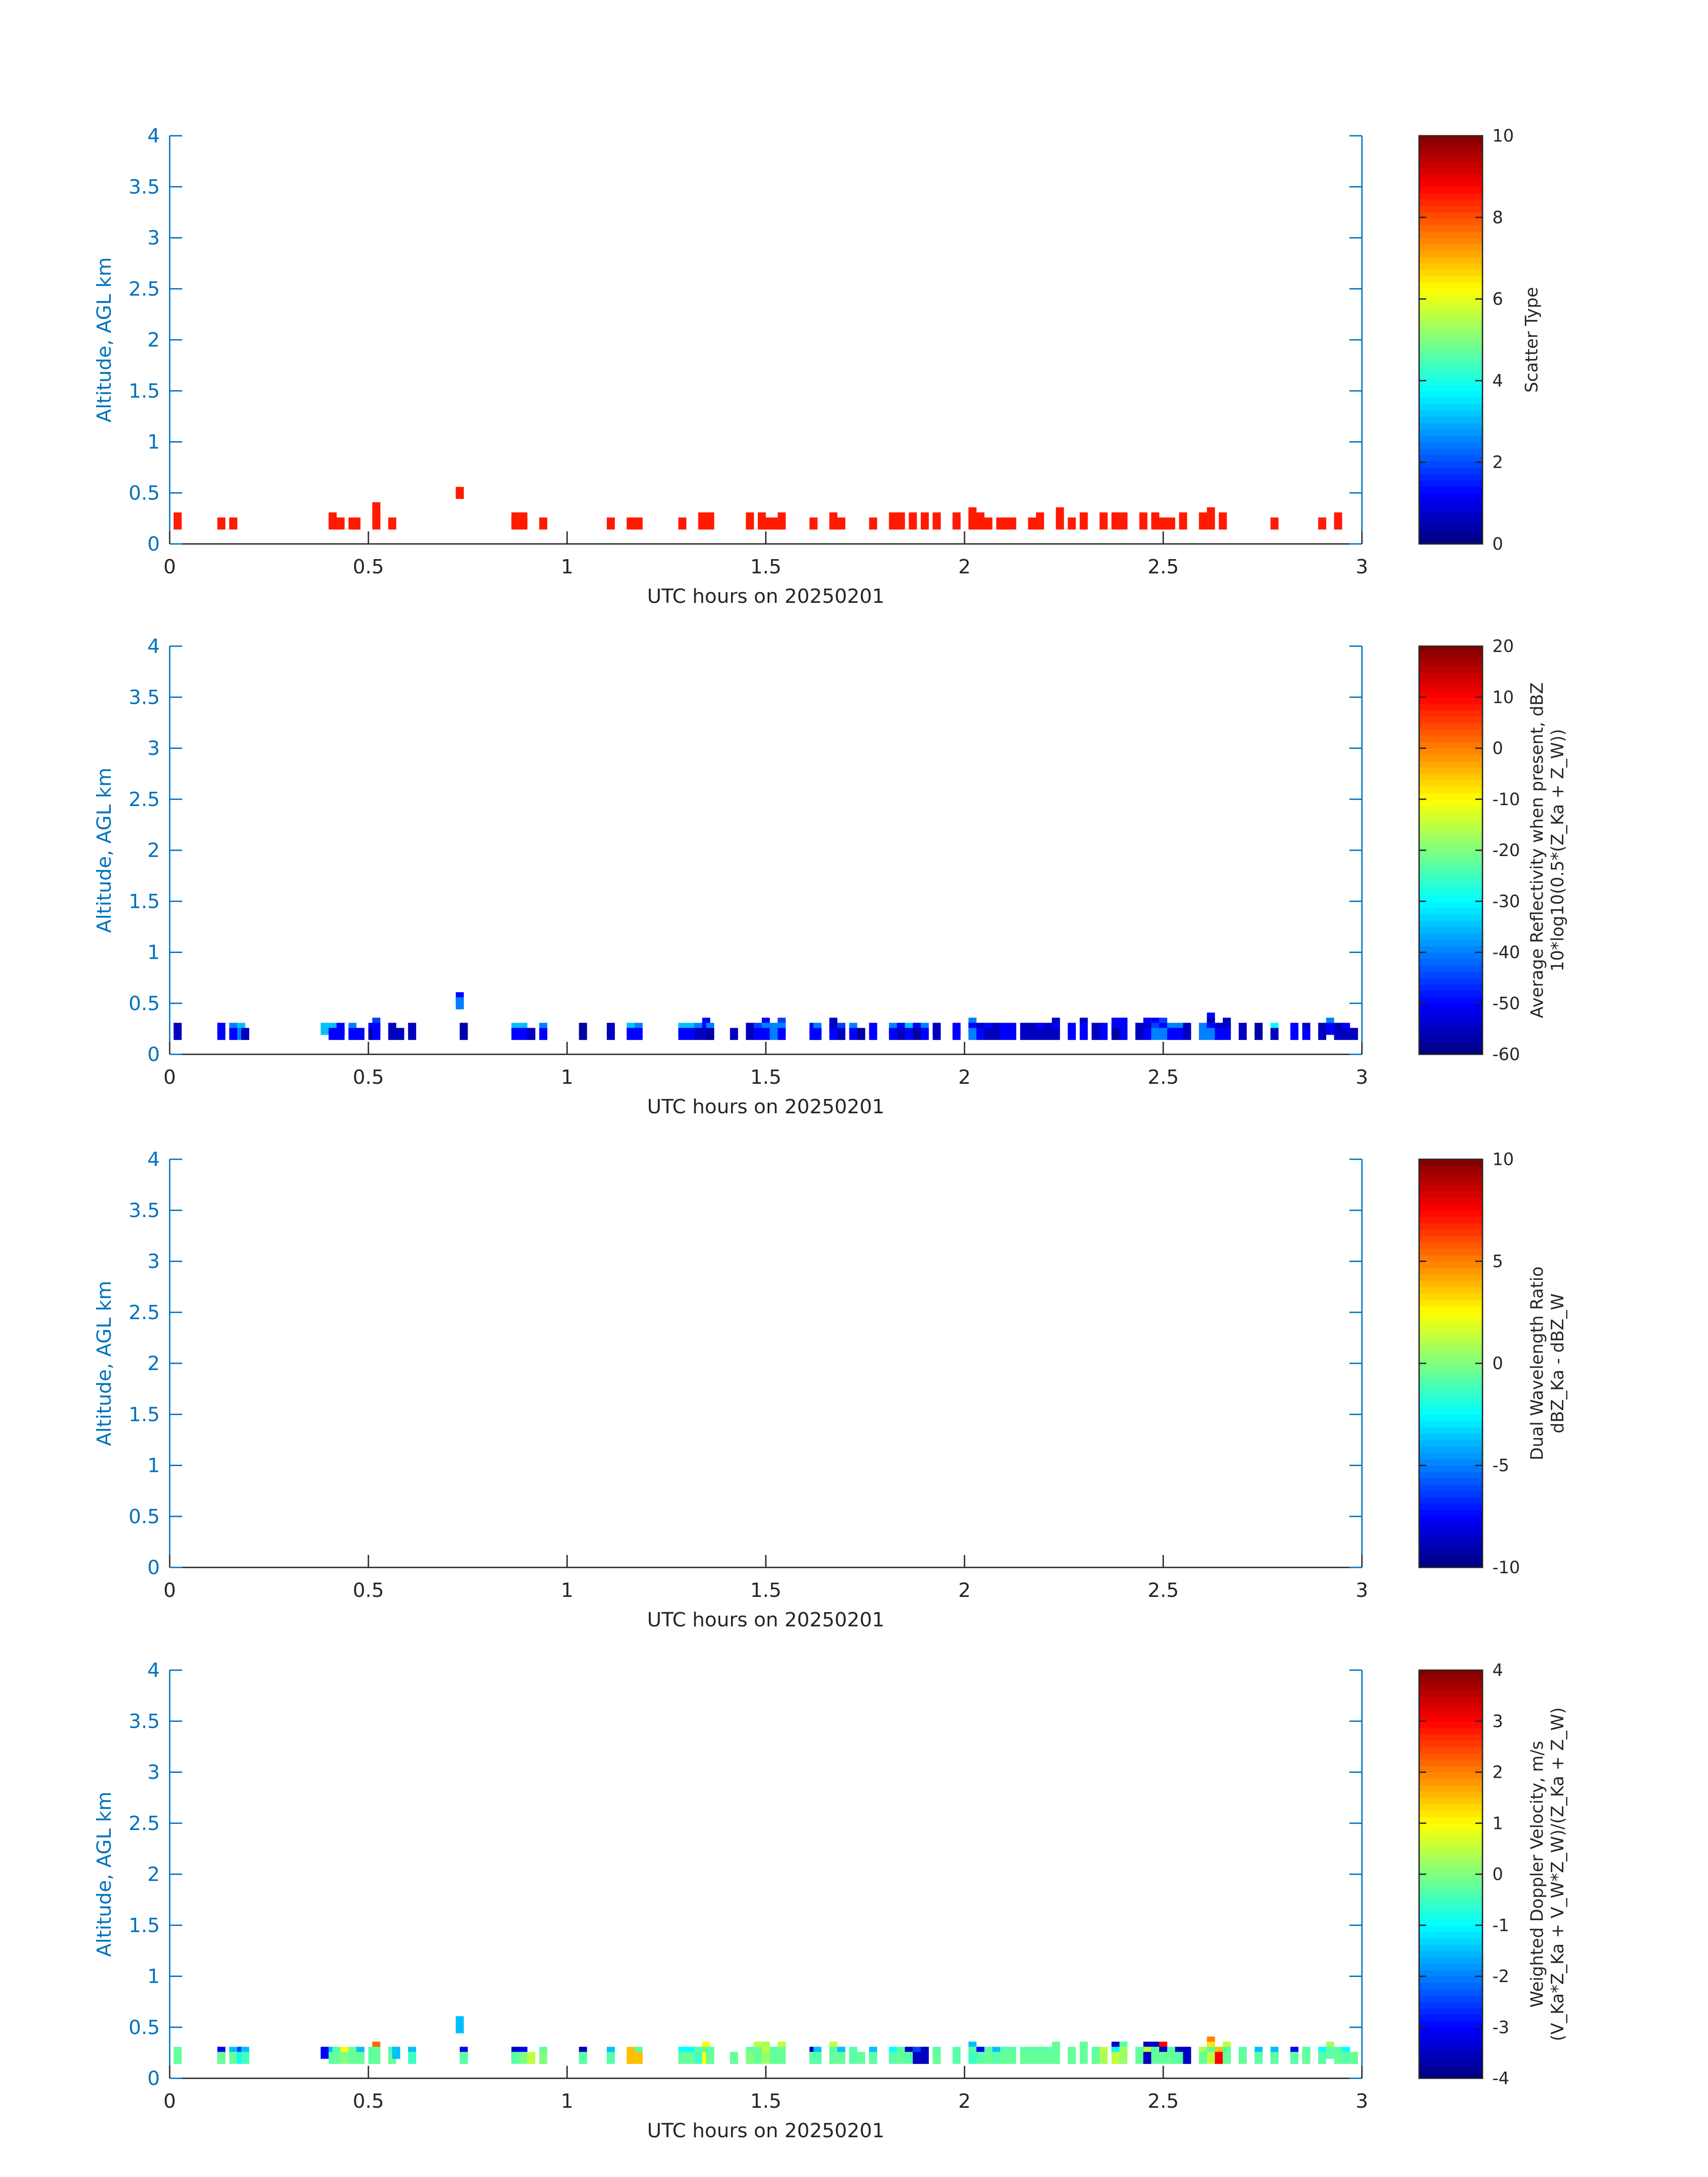 Image resolution: width=1708 pixels, height=2177 pixels. What do you see at coordinates (1500, 1465) in the screenshot?
I see `colorbar-tick-label: -5` at bounding box center [1500, 1465].